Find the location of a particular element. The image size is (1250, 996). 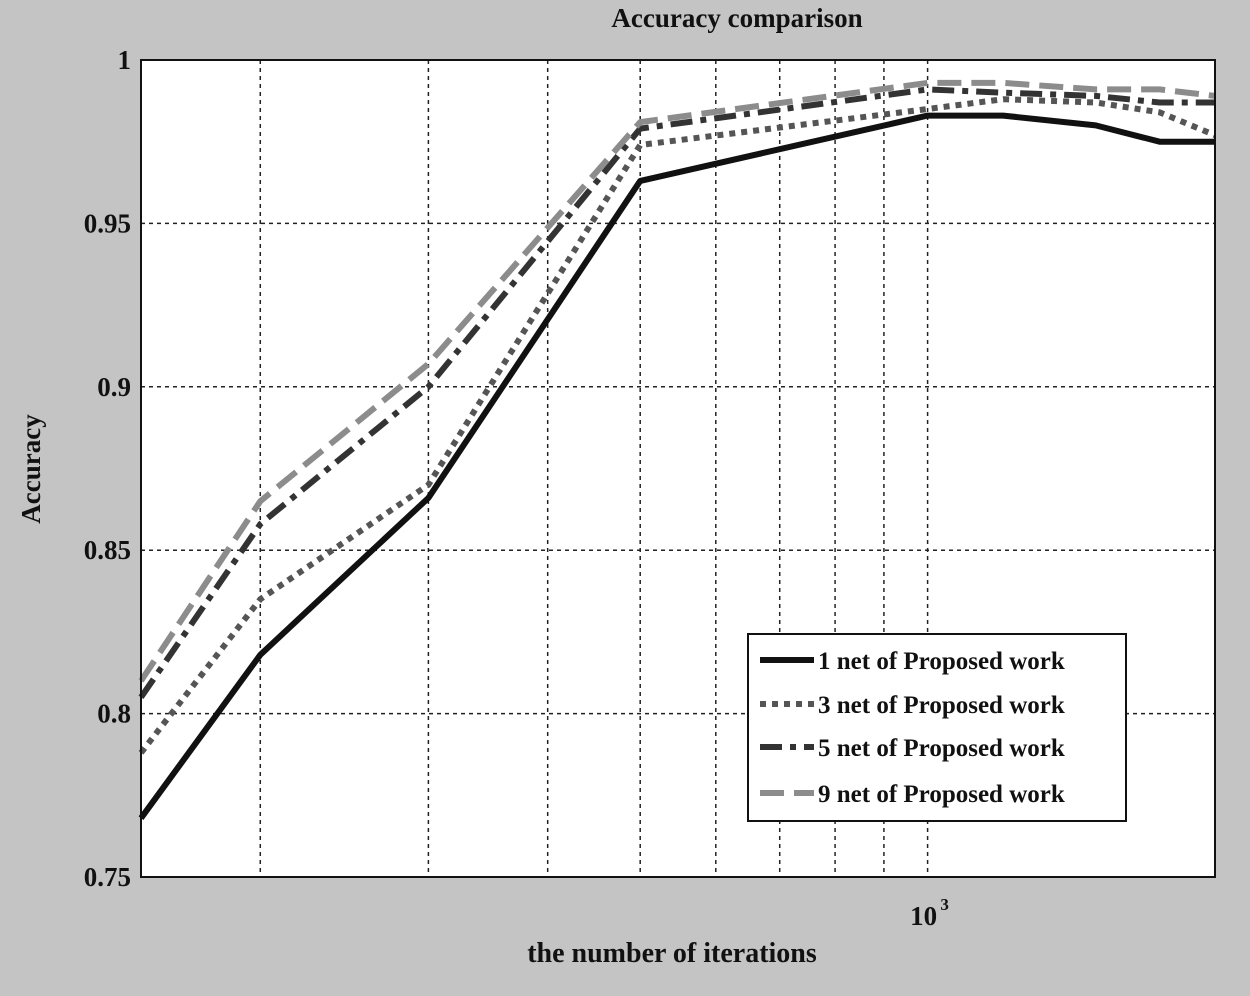

chart-title: Accuracy comparison is located at coordinates (736, 18).